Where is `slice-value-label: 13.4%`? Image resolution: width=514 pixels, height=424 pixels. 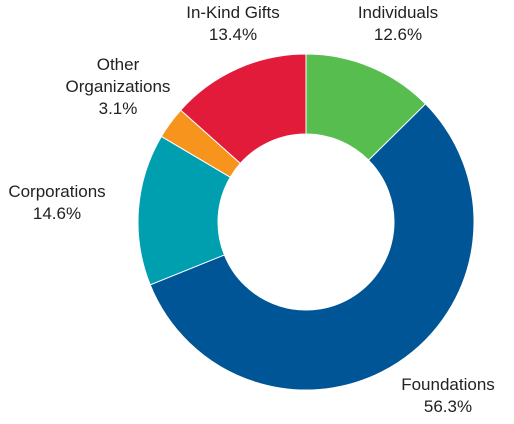
slice-value-label: 13.4% is located at coordinates (233, 34).